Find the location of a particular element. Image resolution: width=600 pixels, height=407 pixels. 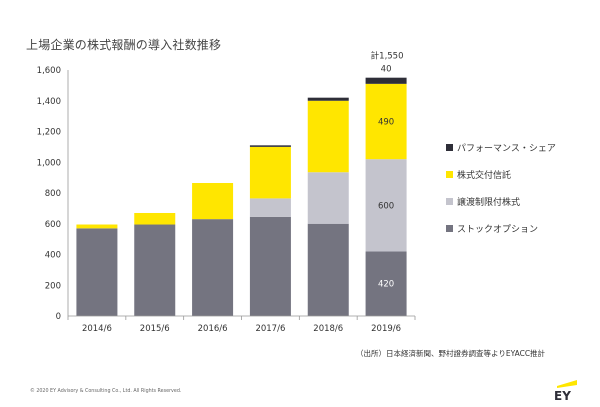

y-tick-label: 600 is located at coordinates (53, 225).